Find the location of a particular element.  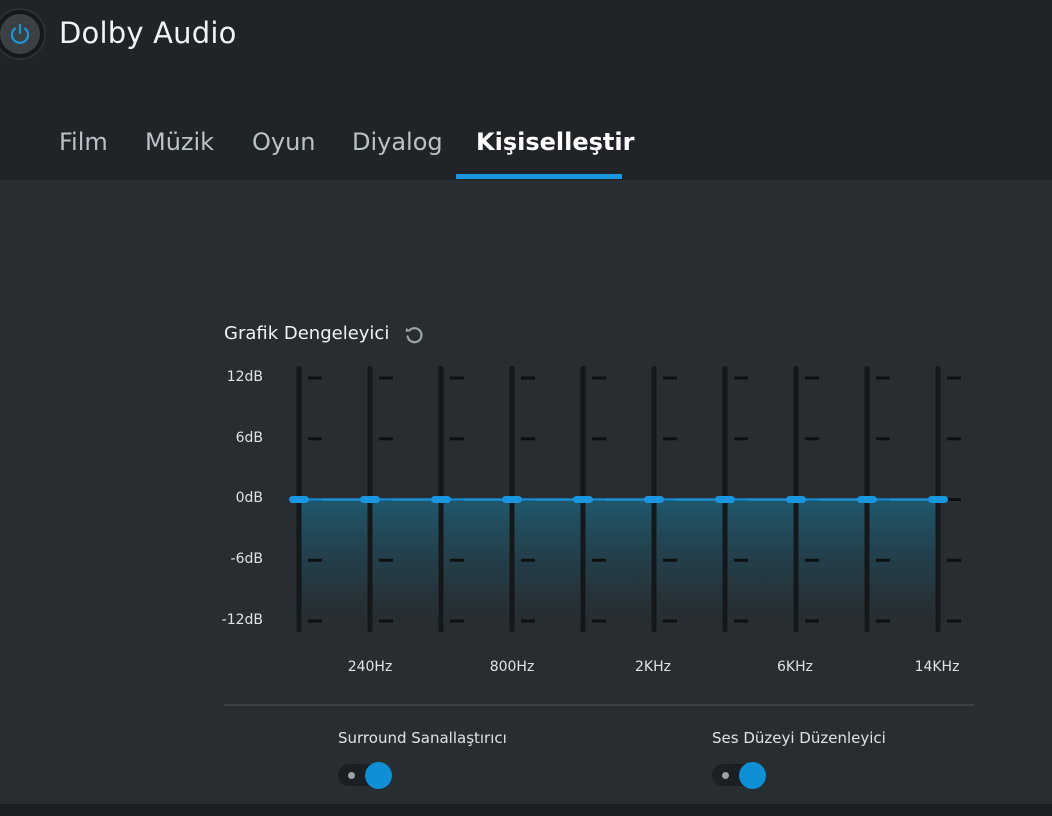

db-label-0: 0dB is located at coordinates (249, 498).